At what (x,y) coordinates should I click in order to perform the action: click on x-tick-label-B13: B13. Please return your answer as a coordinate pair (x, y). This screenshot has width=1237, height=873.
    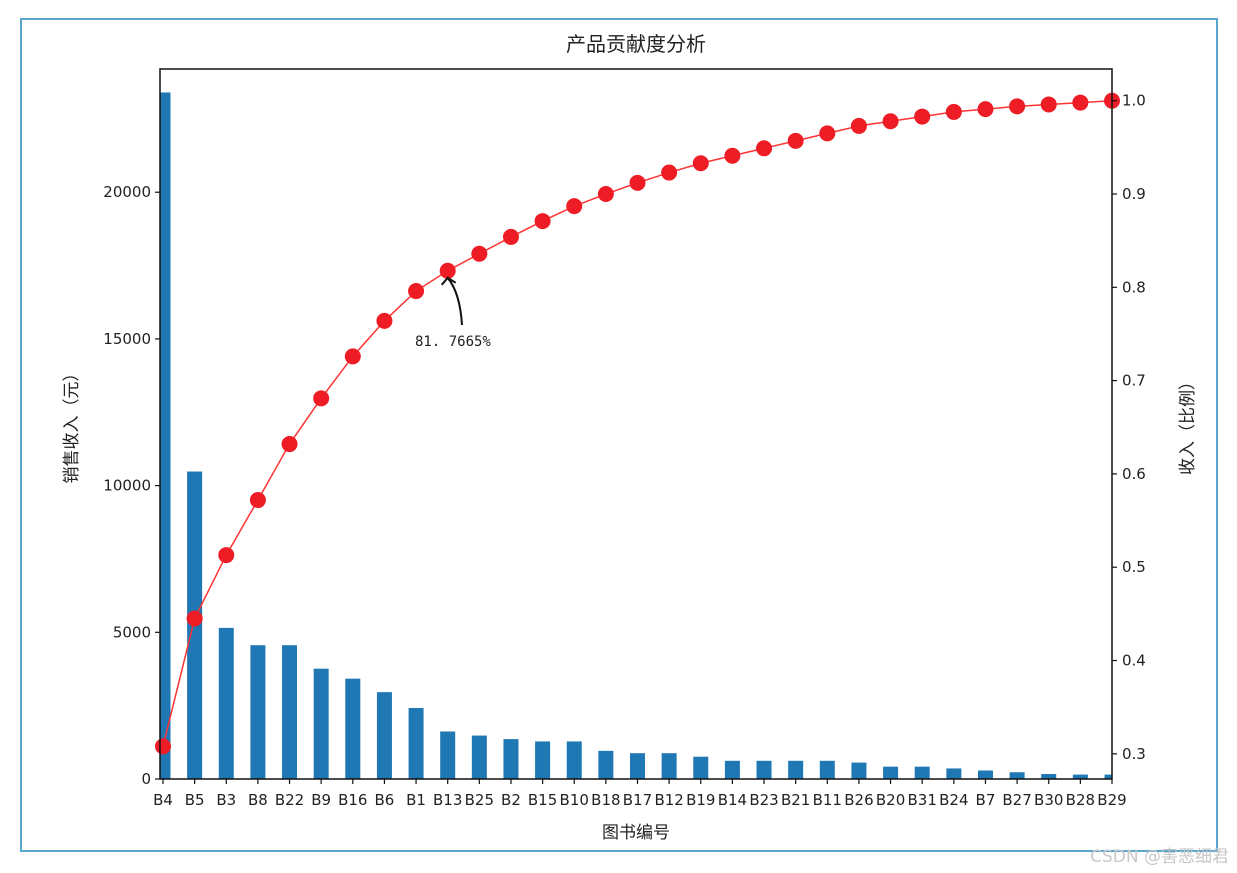
    Looking at the image, I should click on (447, 800).